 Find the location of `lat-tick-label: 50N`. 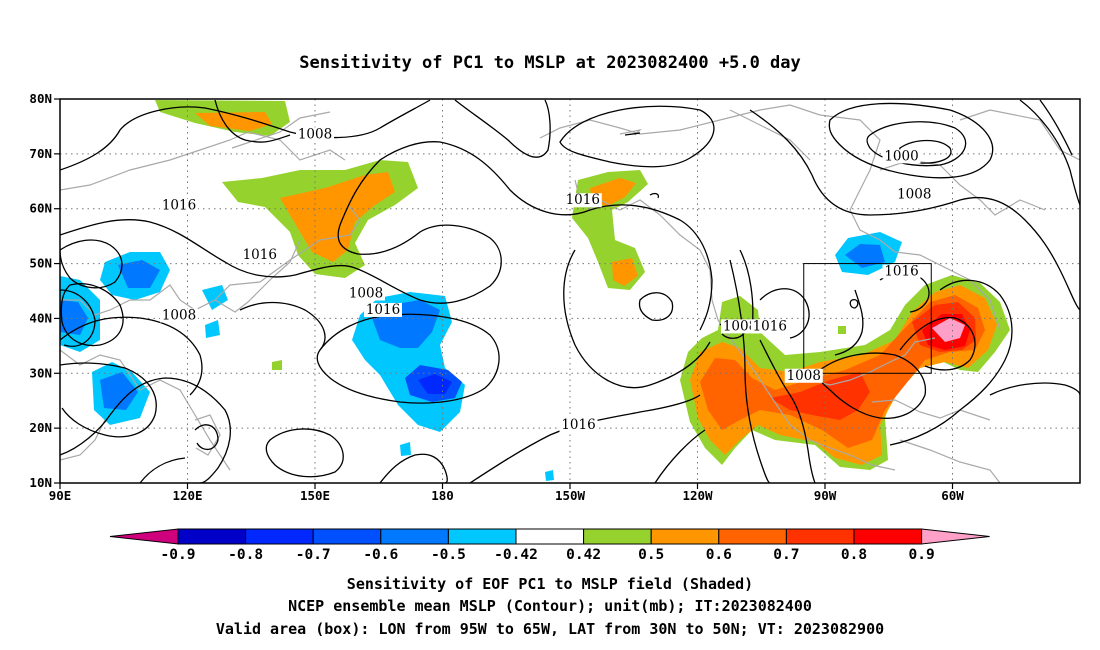

lat-tick-label: 50N is located at coordinates (40, 263).